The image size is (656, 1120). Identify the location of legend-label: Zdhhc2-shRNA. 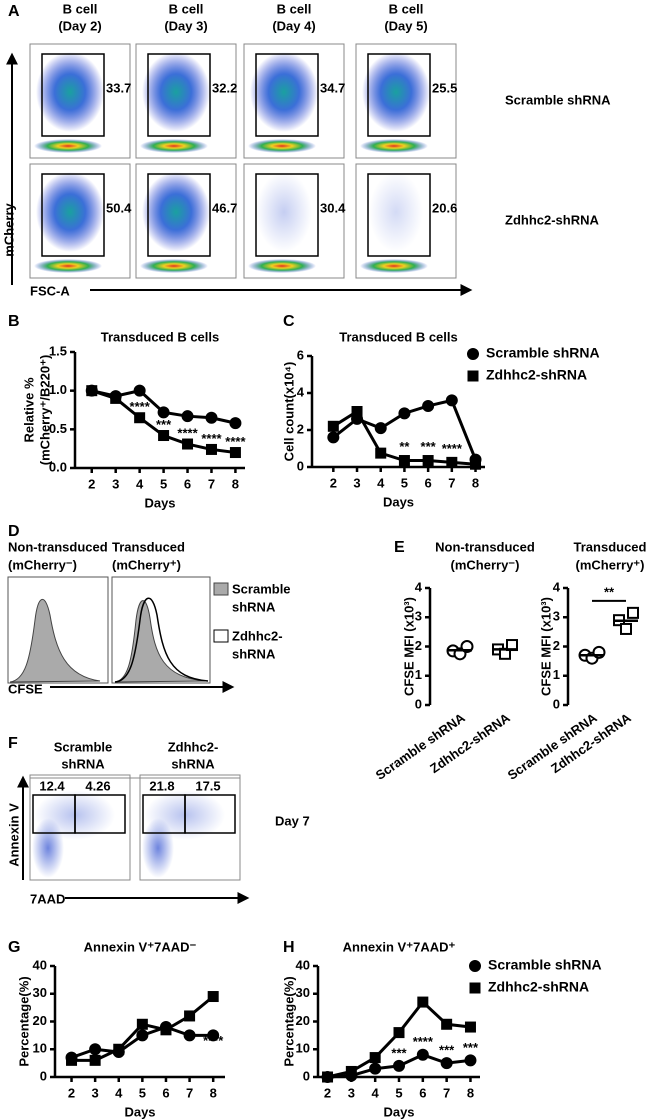
(536, 375).